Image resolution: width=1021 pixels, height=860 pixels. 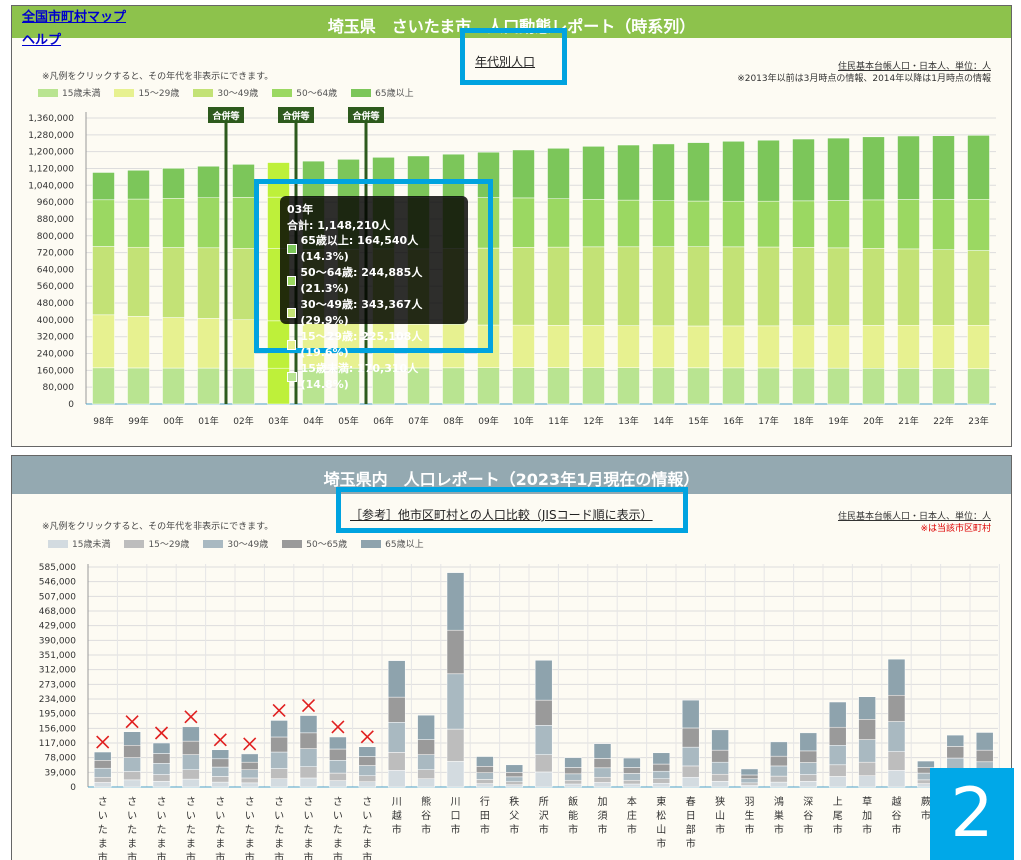 I want to click on bottom-legend-swatch, so click(x=134, y=543).